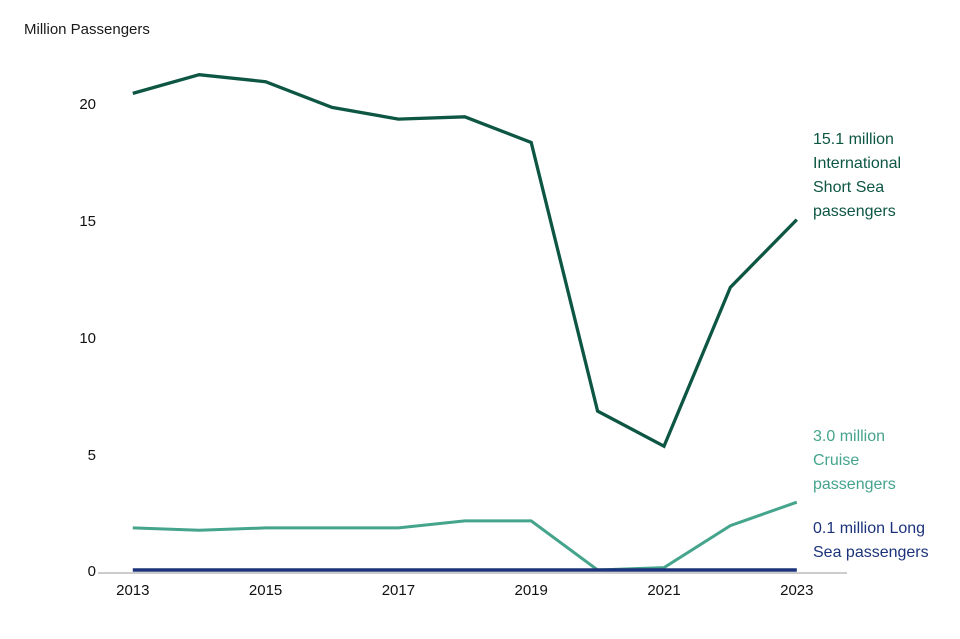 This screenshot has width=960, height=639. Describe the element at coordinates (87, 29) in the screenshot. I see `y-axis-unit-label: Million Passengers` at that location.